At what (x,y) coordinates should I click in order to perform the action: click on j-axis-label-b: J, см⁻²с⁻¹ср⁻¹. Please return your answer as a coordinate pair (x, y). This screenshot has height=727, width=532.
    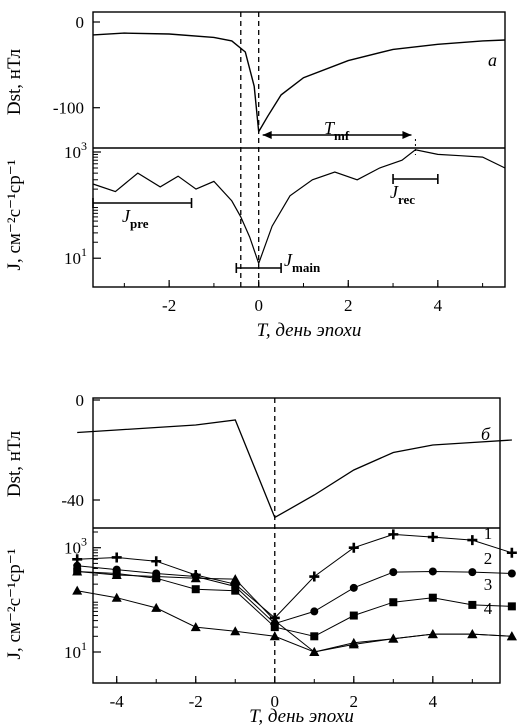
    Looking at the image, I should click on (14, 603).